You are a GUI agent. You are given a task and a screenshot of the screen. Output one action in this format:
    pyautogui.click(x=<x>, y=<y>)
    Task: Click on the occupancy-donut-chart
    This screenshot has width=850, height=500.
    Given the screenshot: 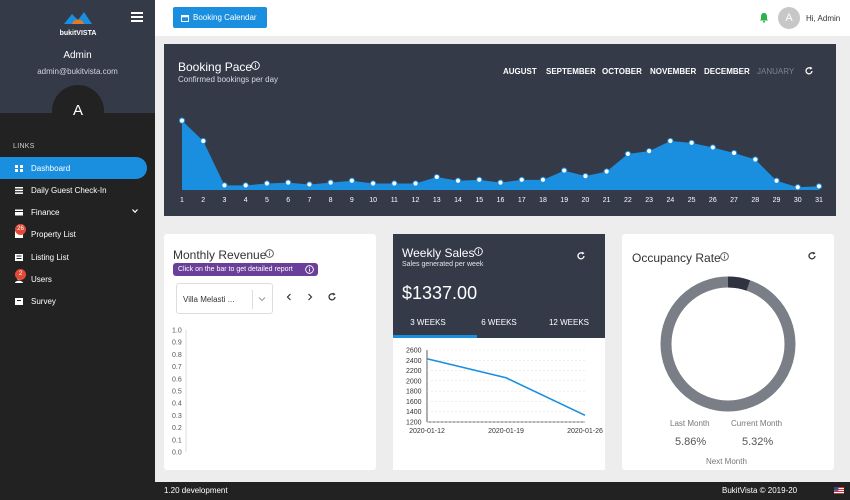 What is the action you would take?
    pyautogui.click(x=728, y=344)
    